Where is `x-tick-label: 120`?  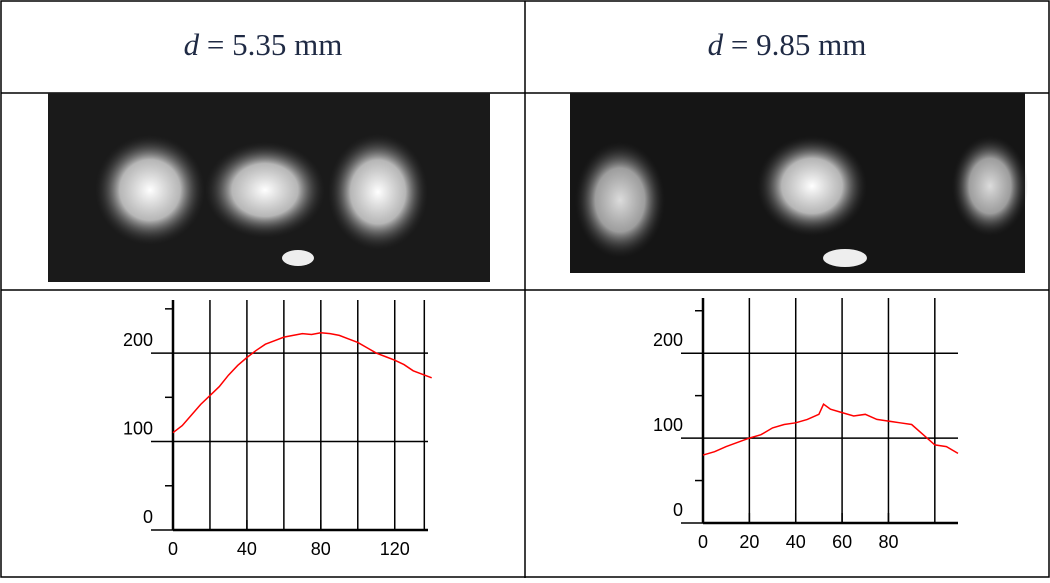 x-tick-label: 120 is located at coordinates (395, 549).